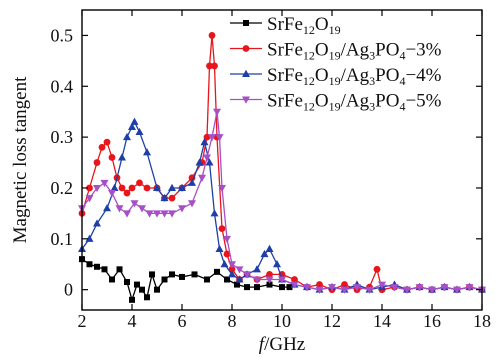 The width and height of the screenshot is (500, 358). What do you see at coordinates (20, 159) in the screenshot?
I see `y-axis-label: Magnetic loss tangent` at bounding box center [20, 159].